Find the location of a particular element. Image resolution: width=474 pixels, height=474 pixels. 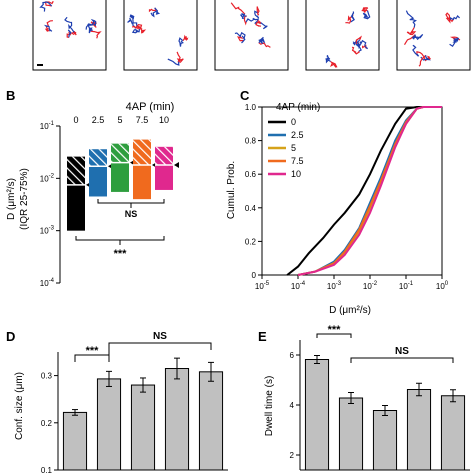

b-y-tick-label: 10⁻³ is located at coordinates (47, 231).